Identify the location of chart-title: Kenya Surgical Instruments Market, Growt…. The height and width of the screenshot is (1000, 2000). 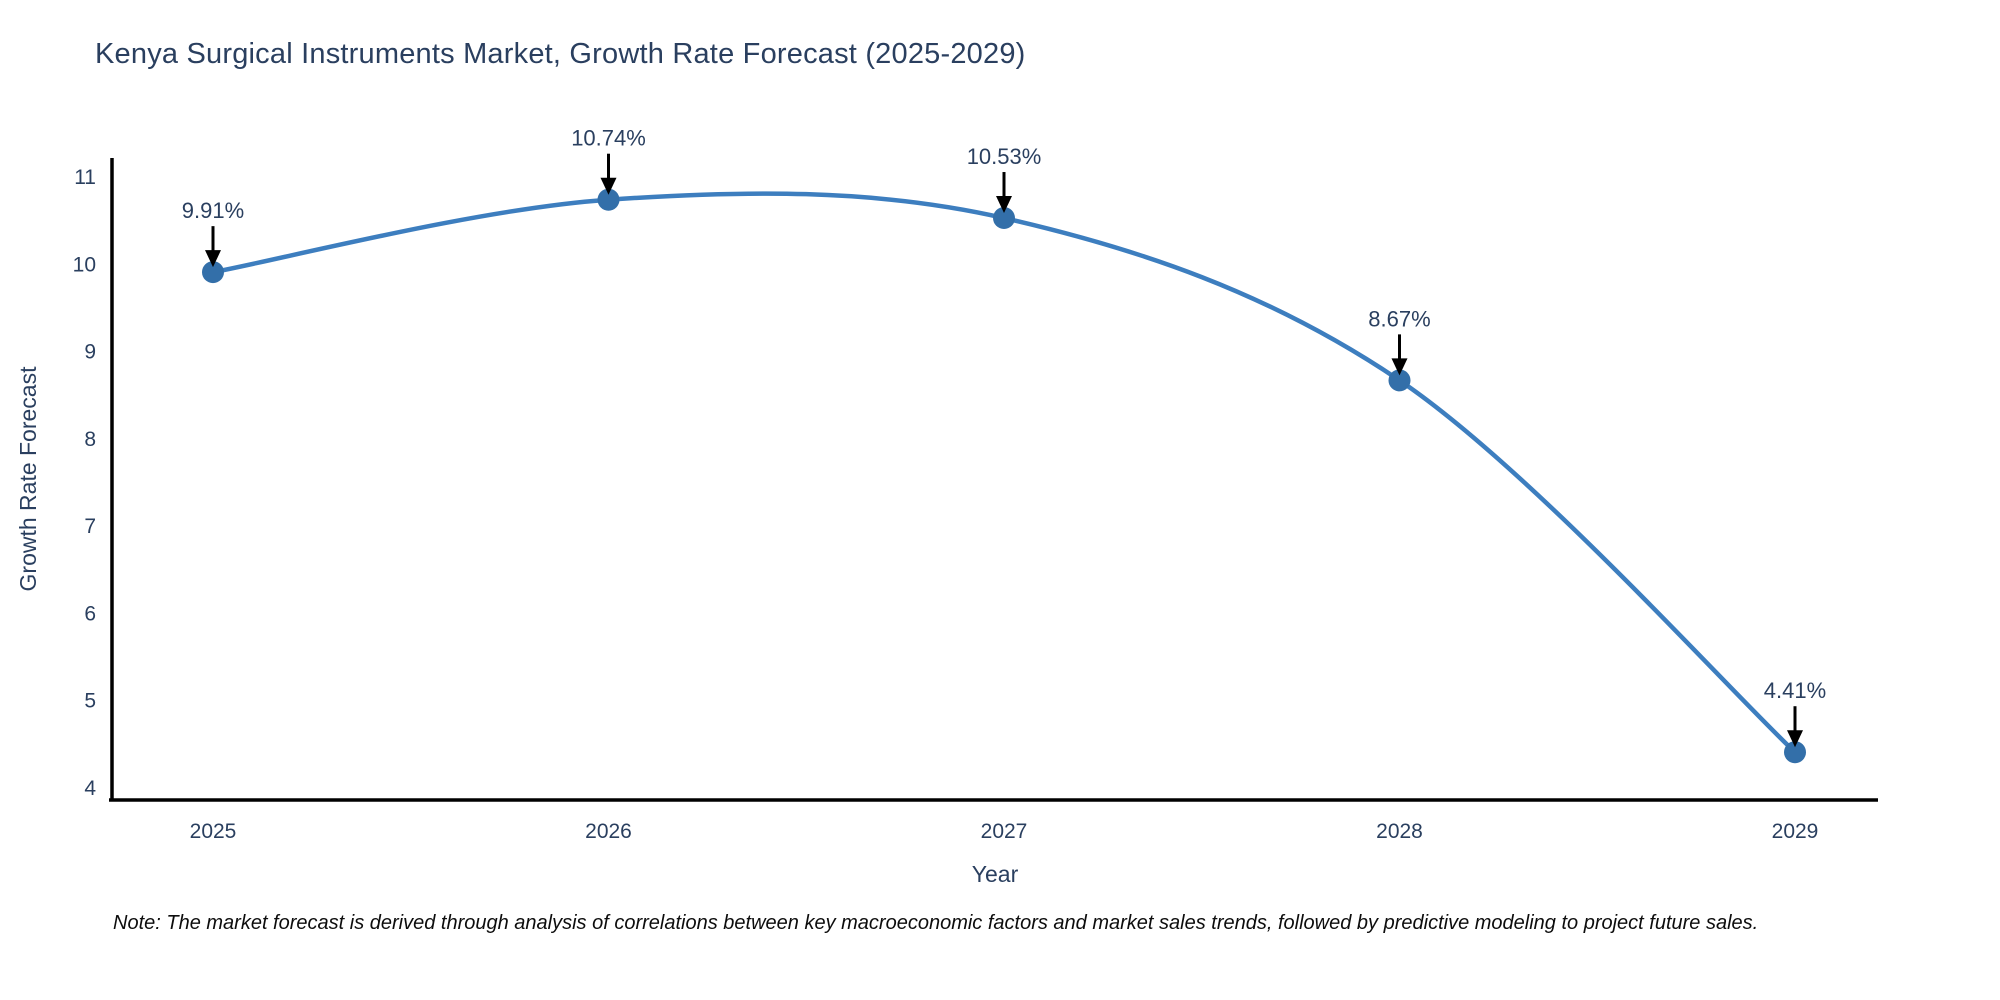
(560, 54).